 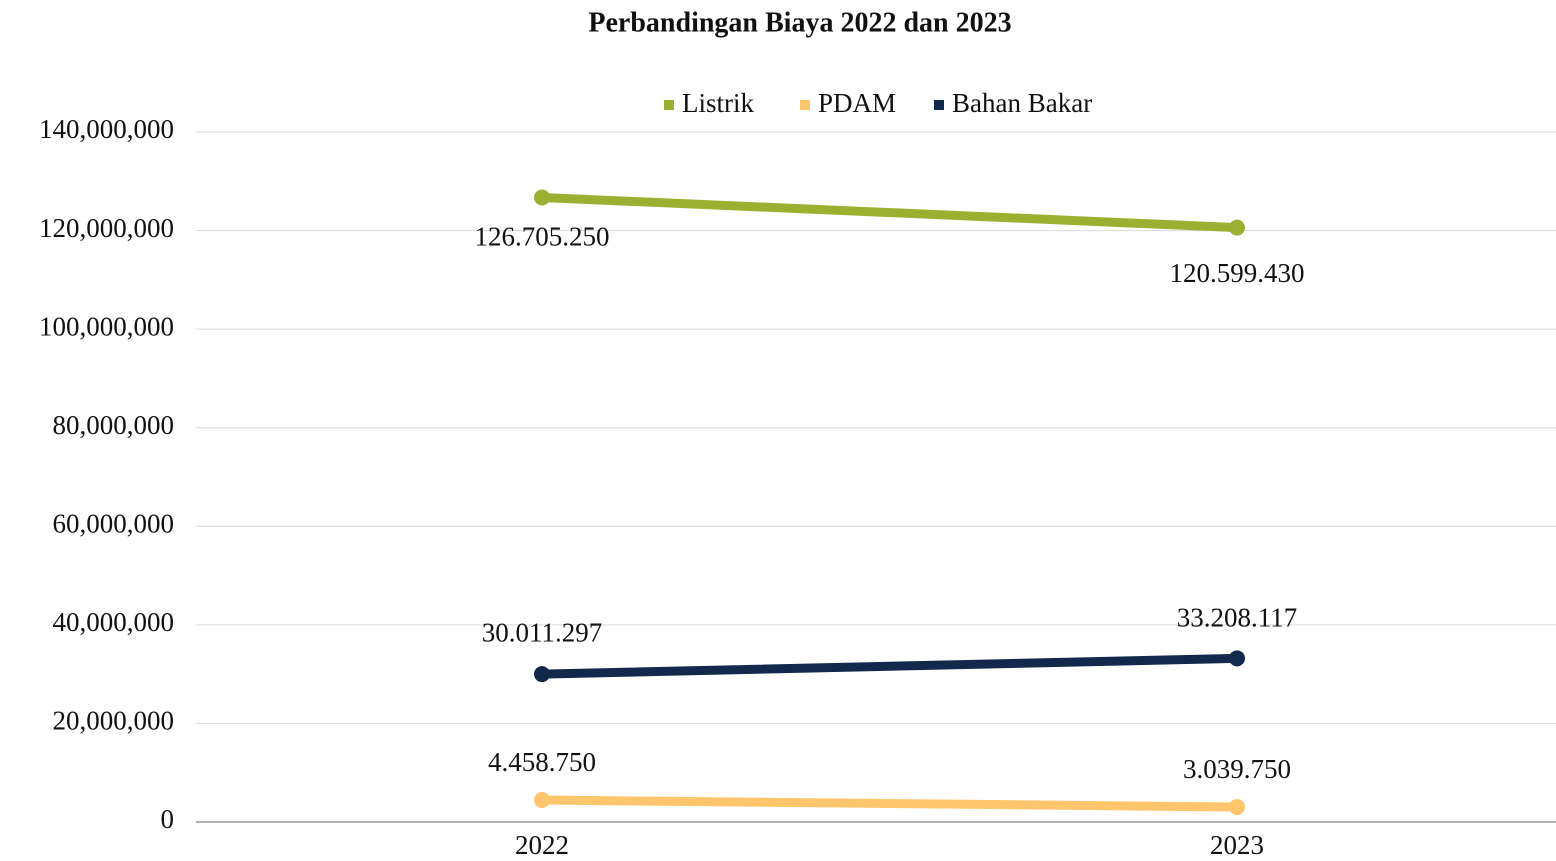 I want to click on data-label: 3.039.750, so click(x=1237, y=769).